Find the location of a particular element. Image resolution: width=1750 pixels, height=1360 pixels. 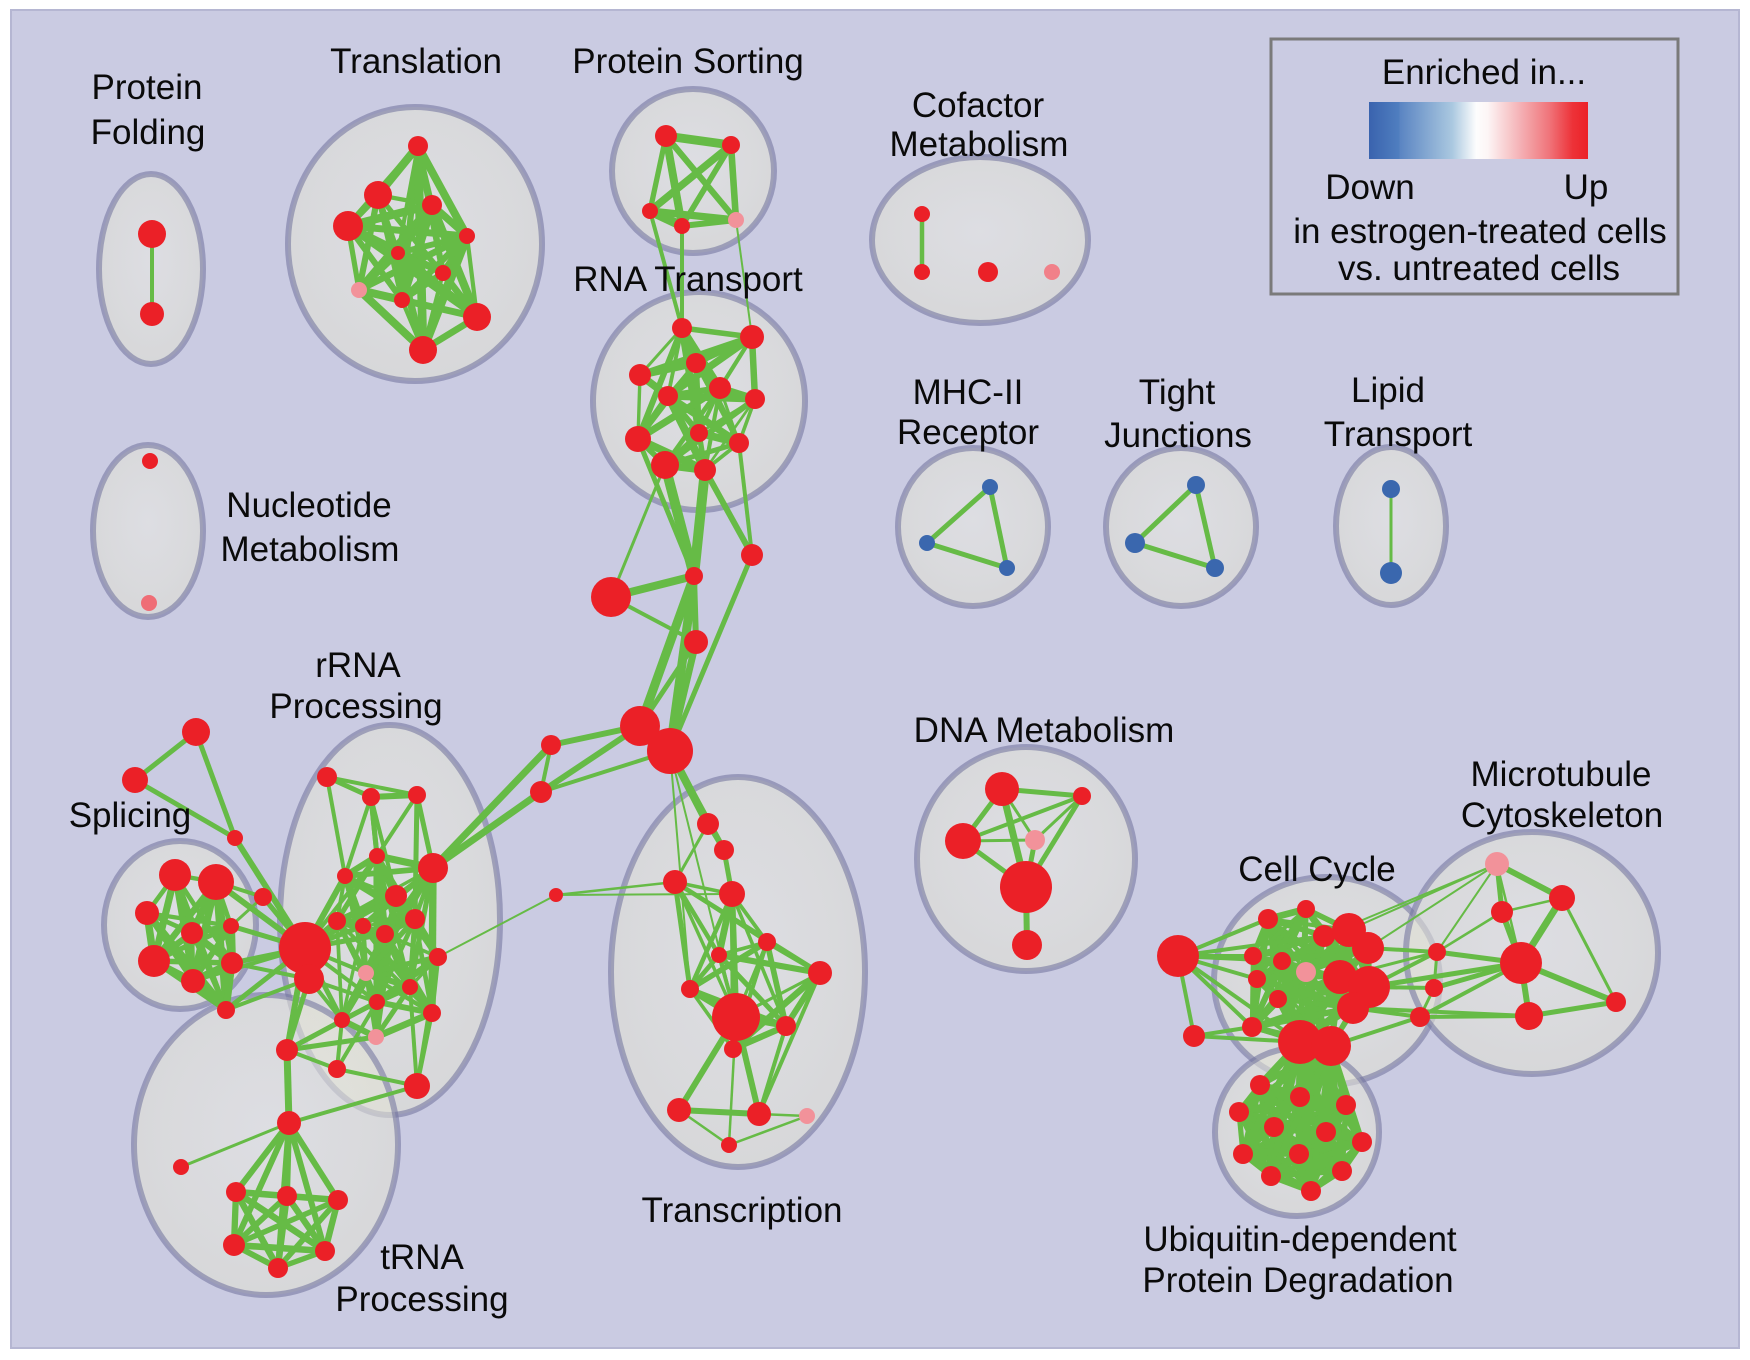

svg-text: Splicing is located at coordinates (130, 815).